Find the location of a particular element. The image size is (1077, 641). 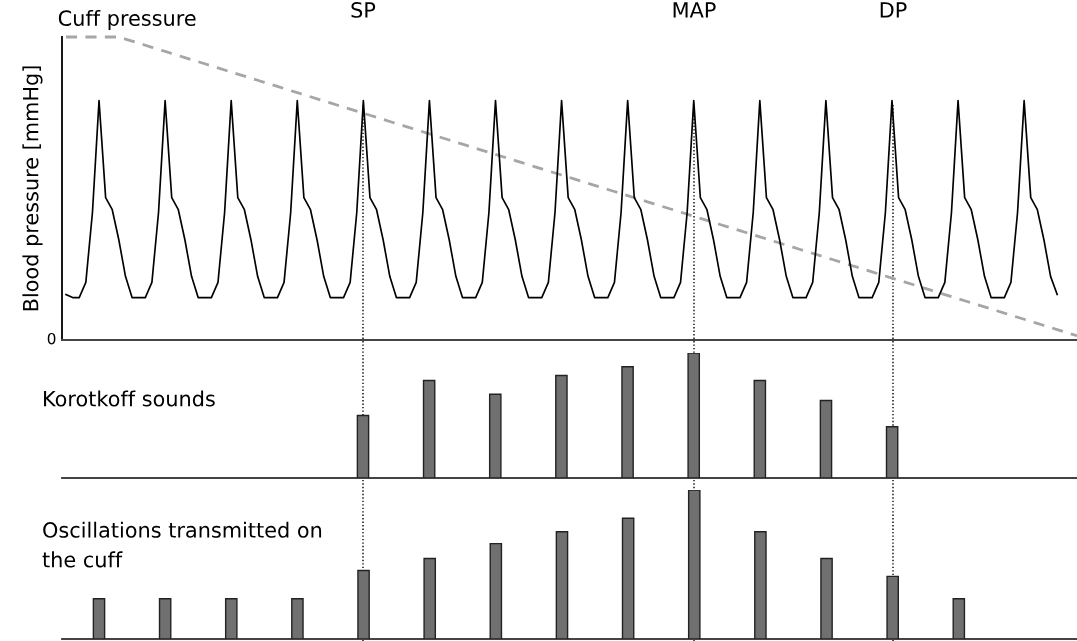

y-axis-title: Blood pressure [mmHg] is located at coordinates (32, 188).